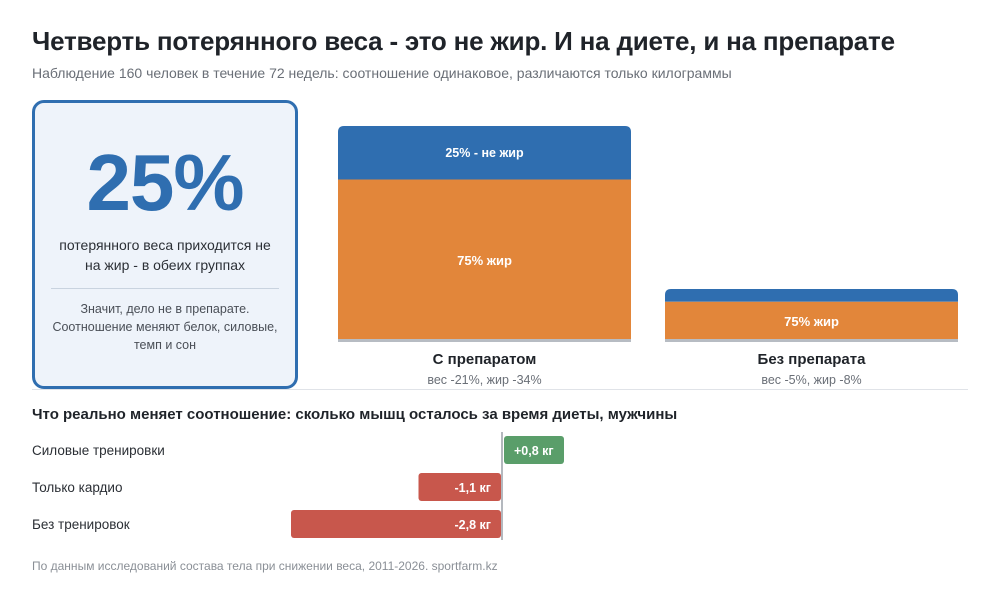 Image resolution: width=1000 pixels, height=600 pixels. I want to click on bar-value-label: -2,8 кг, so click(473, 525).